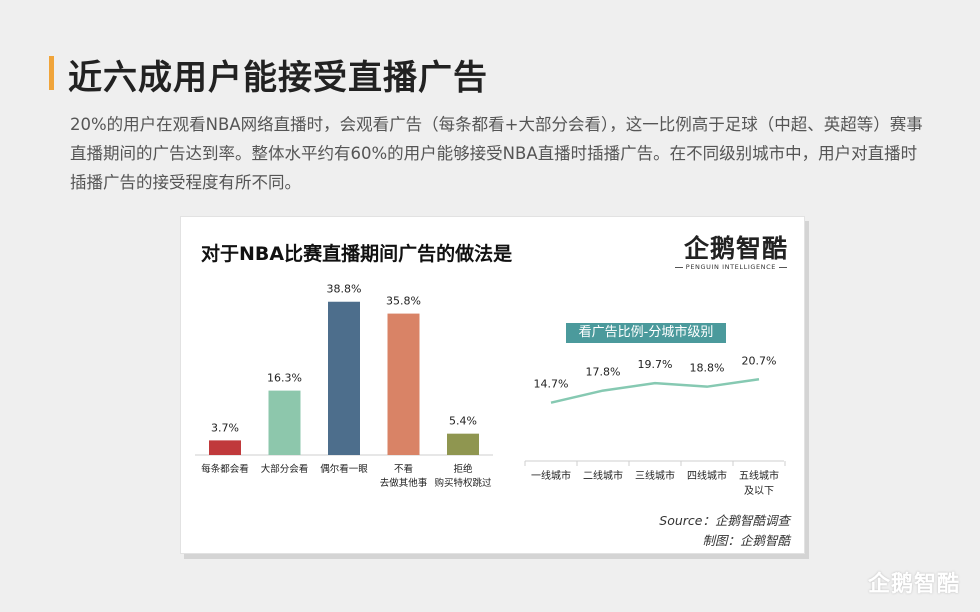 The width and height of the screenshot is (980, 612). What do you see at coordinates (707, 475) in the screenshot?
I see `line-category-label: 四线城市` at bounding box center [707, 475].